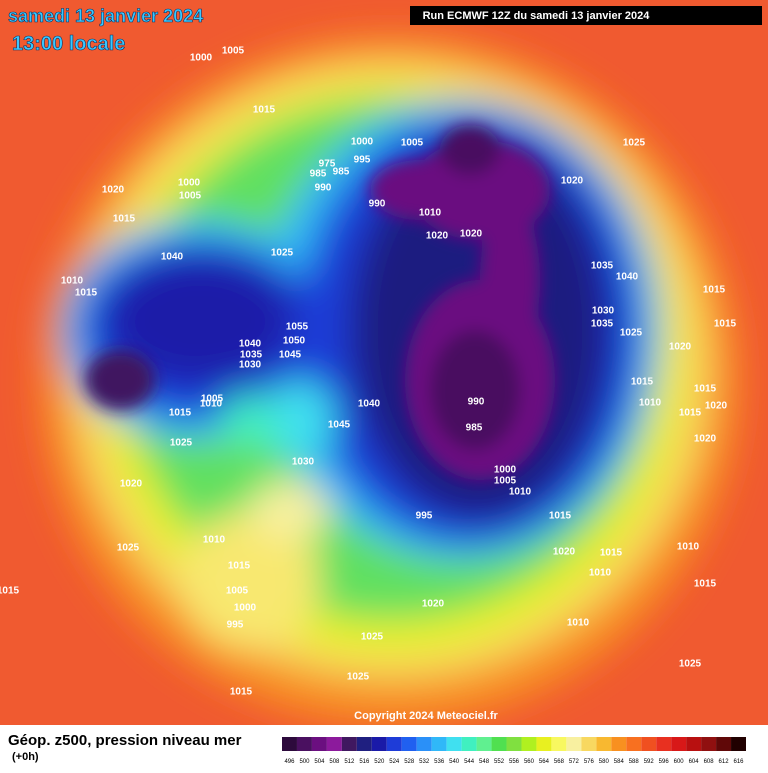 The image size is (768, 773). Describe the element at coordinates (589, 762) in the screenshot. I see `legend-label: 576` at that location.